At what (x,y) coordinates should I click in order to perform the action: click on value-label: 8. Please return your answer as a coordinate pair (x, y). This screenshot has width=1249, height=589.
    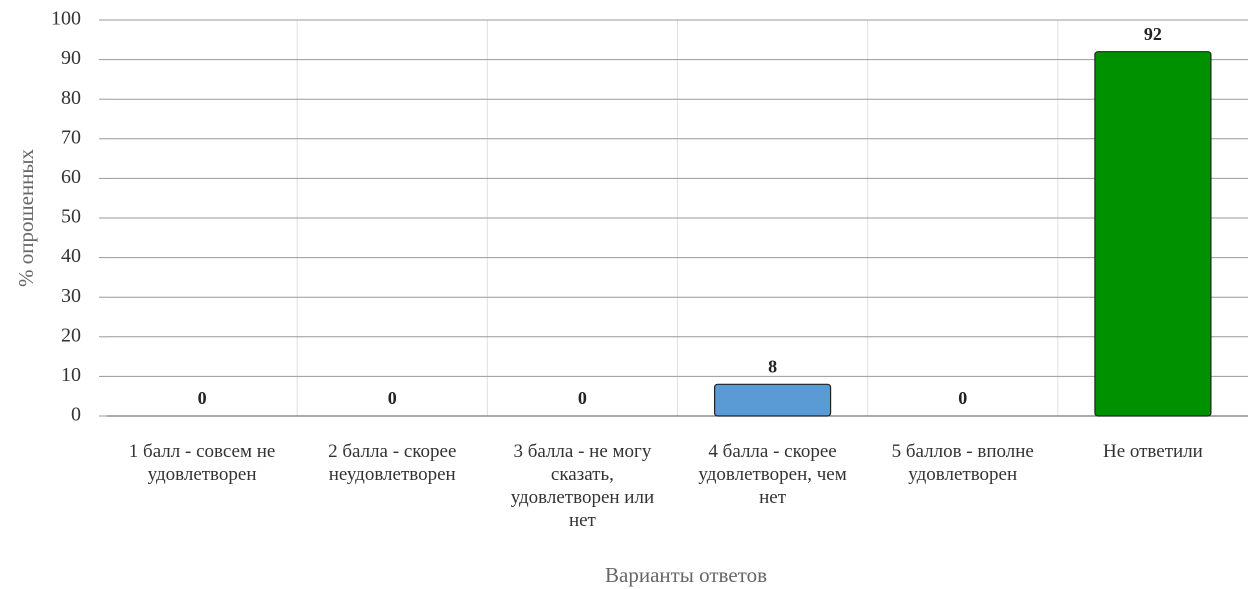
    Looking at the image, I should click on (772, 366).